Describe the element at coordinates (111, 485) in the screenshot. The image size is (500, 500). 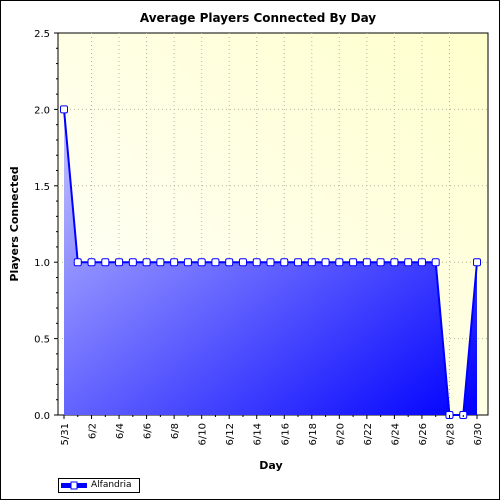
I see `legend-label: Alfandria` at that location.